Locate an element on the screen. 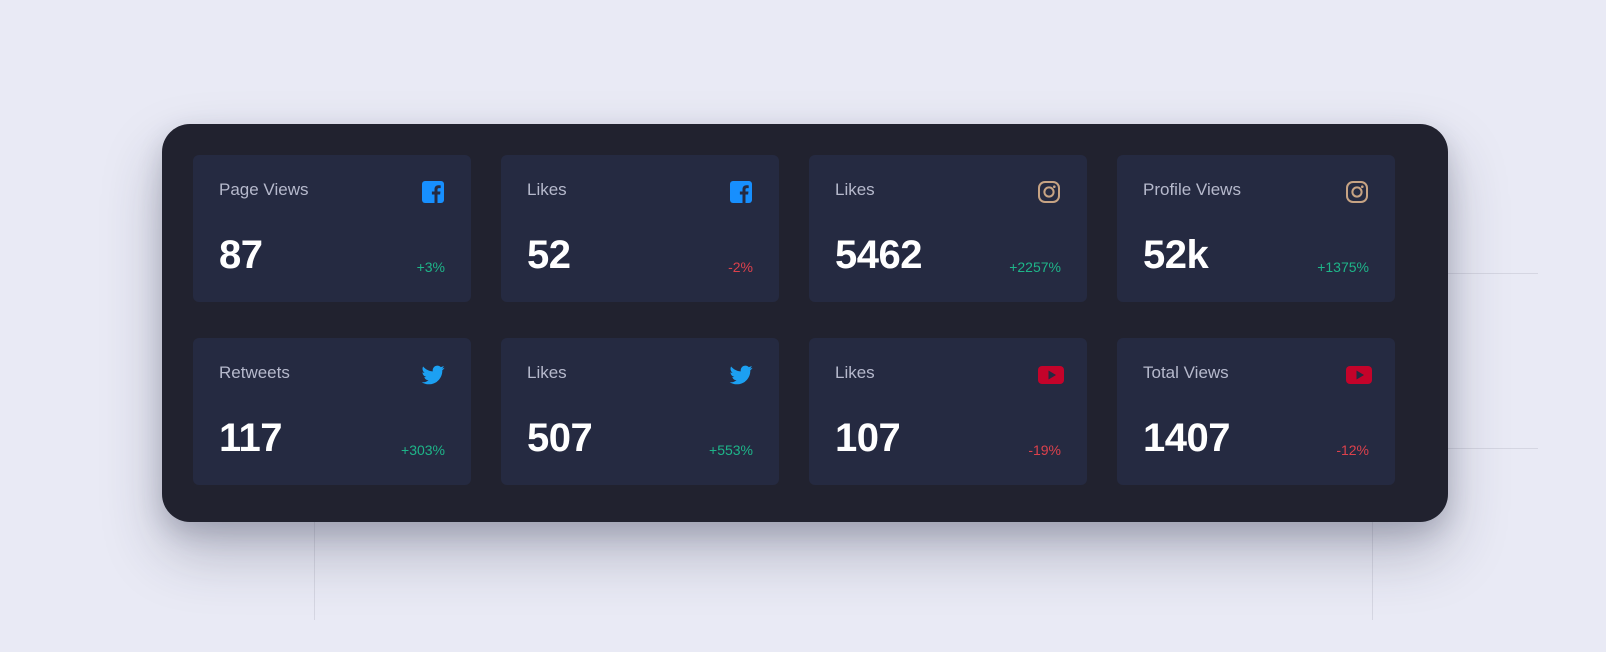 The width and height of the screenshot is (1606, 652). stat-change: -12% is located at coordinates (1352, 450).